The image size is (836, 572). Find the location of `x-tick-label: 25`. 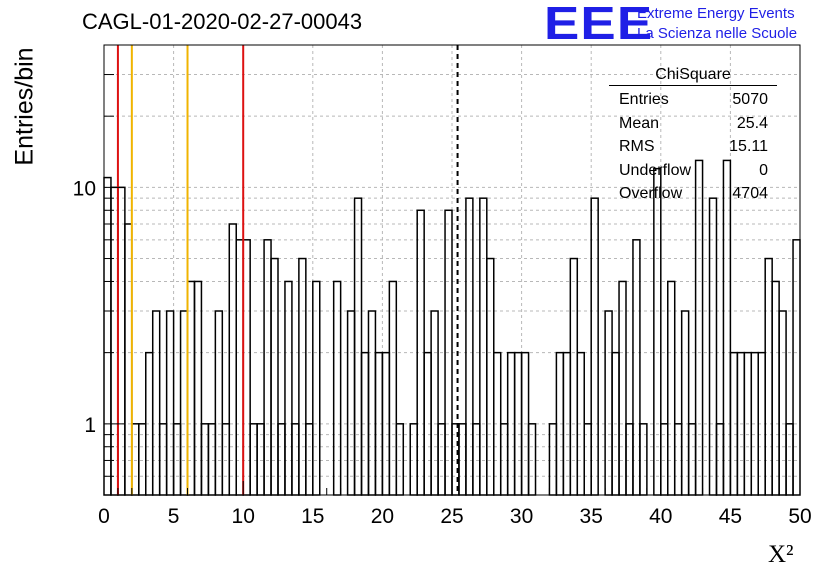

x-tick-label: 25 is located at coordinates (451, 516).